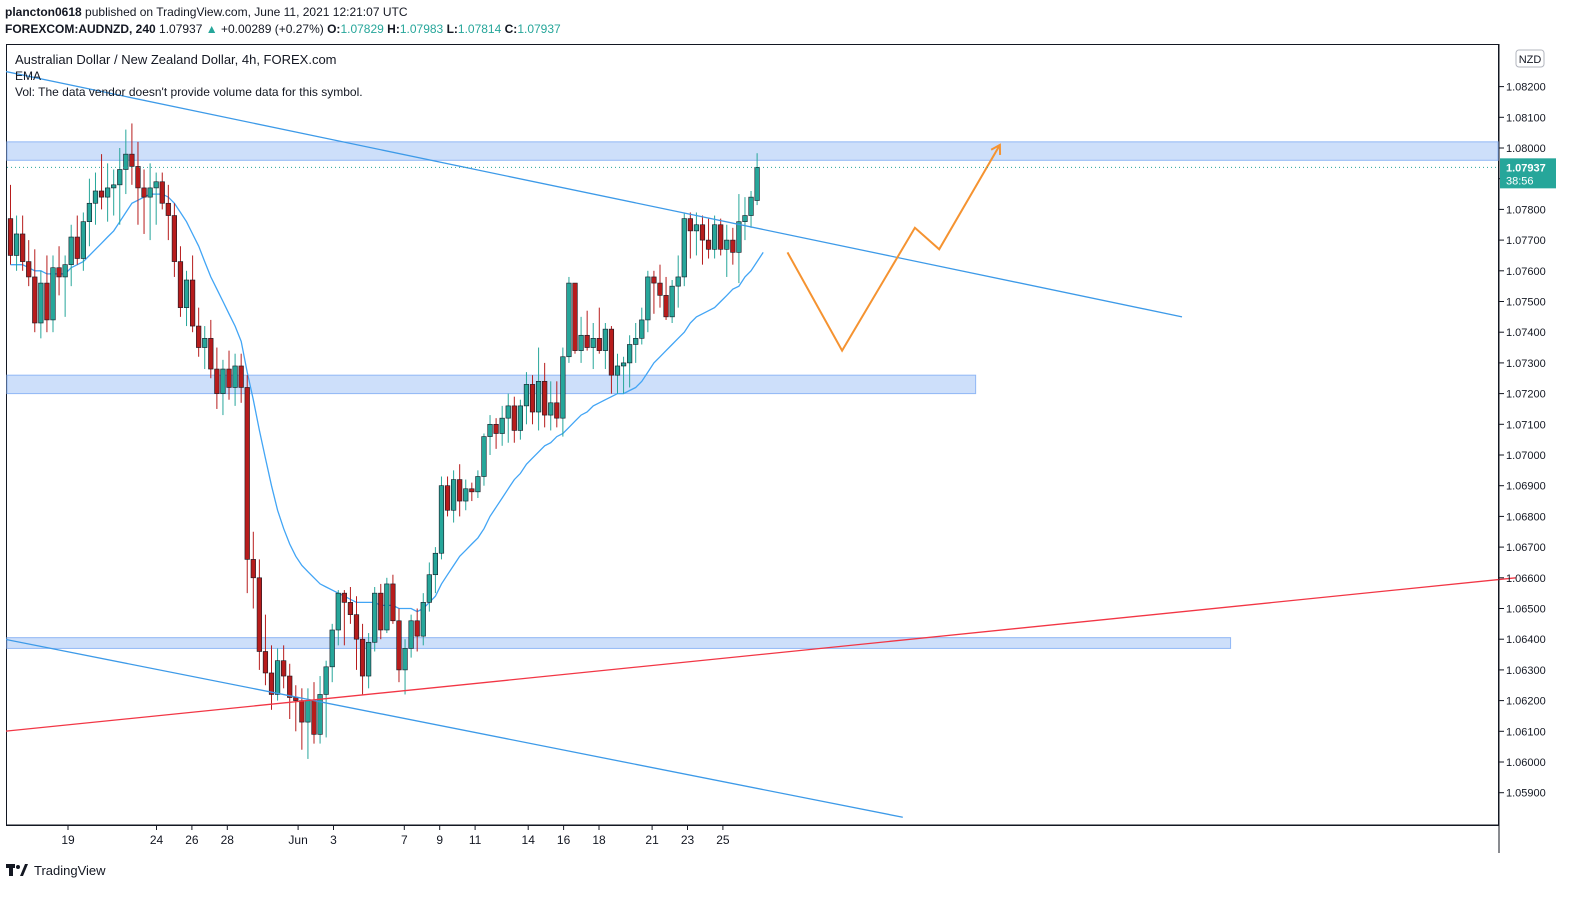 This screenshot has height=897, width=1582. What do you see at coordinates (404, 840) in the screenshot?
I see `time-tick-label: 7` at bounding box center [404, 840].